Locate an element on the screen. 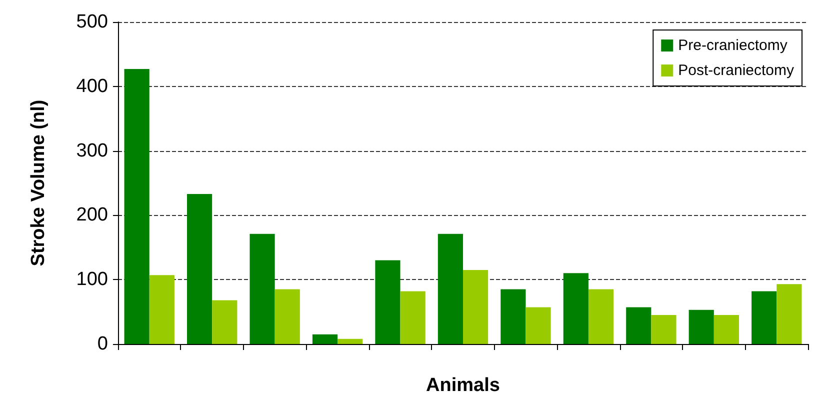  y-tick-label: 500 is located at coordinates (92, 22).